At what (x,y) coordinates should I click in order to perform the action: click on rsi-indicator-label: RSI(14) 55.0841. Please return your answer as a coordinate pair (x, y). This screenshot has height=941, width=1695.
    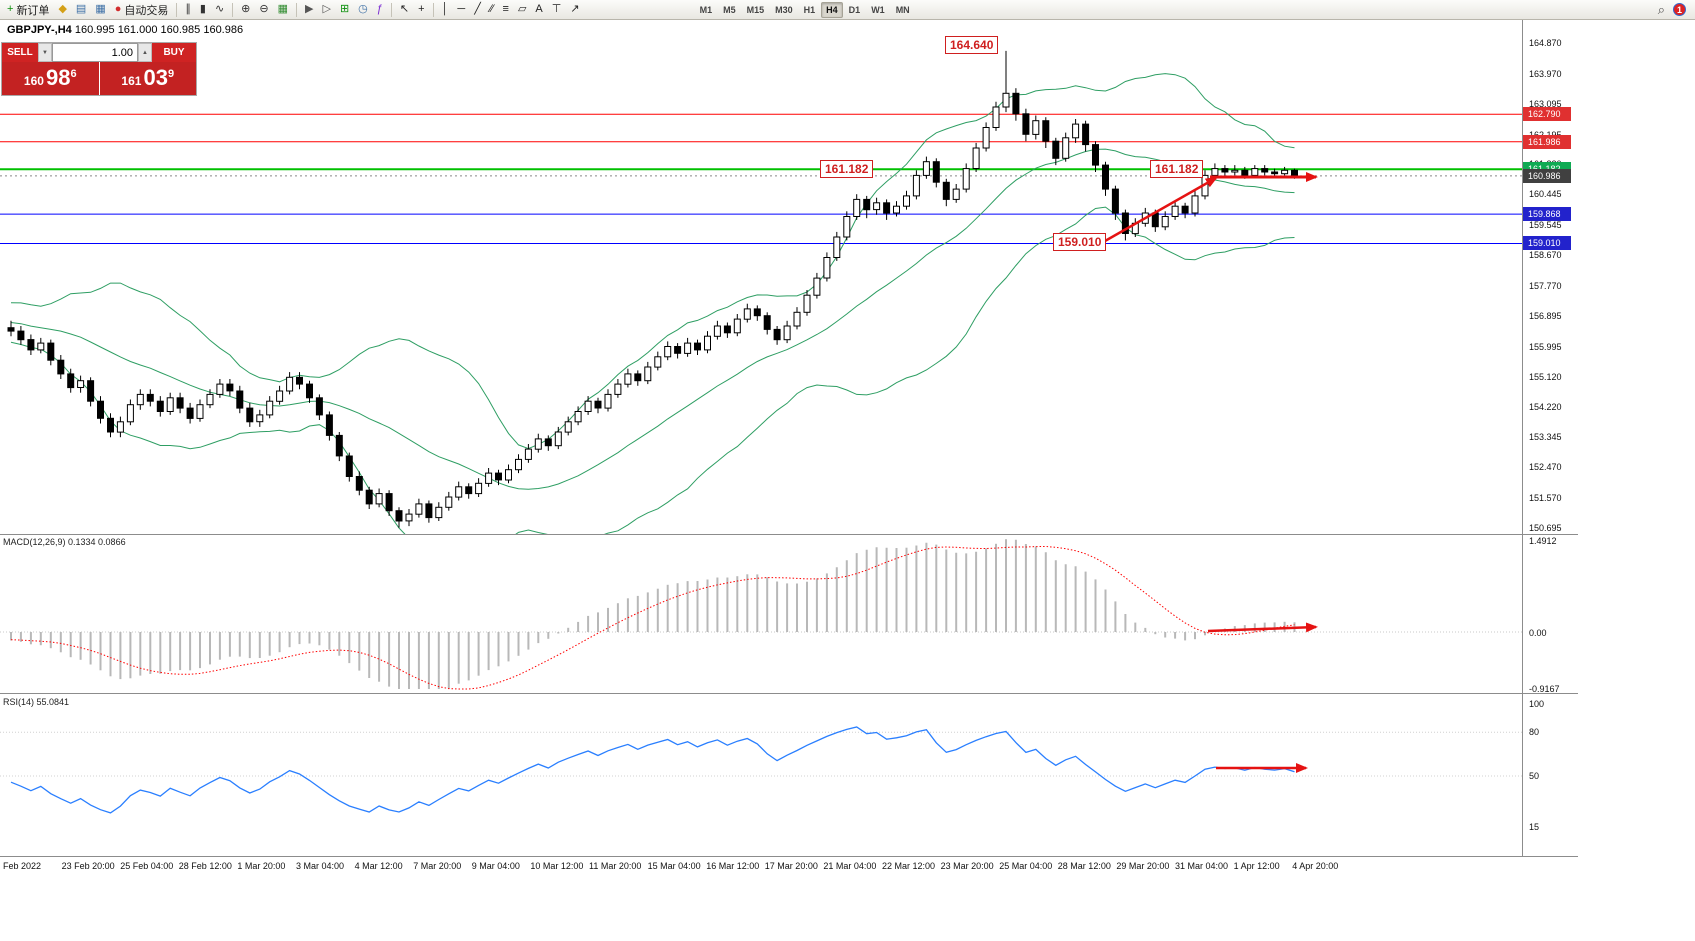
    Looking at the image, I should click on (36, 702).